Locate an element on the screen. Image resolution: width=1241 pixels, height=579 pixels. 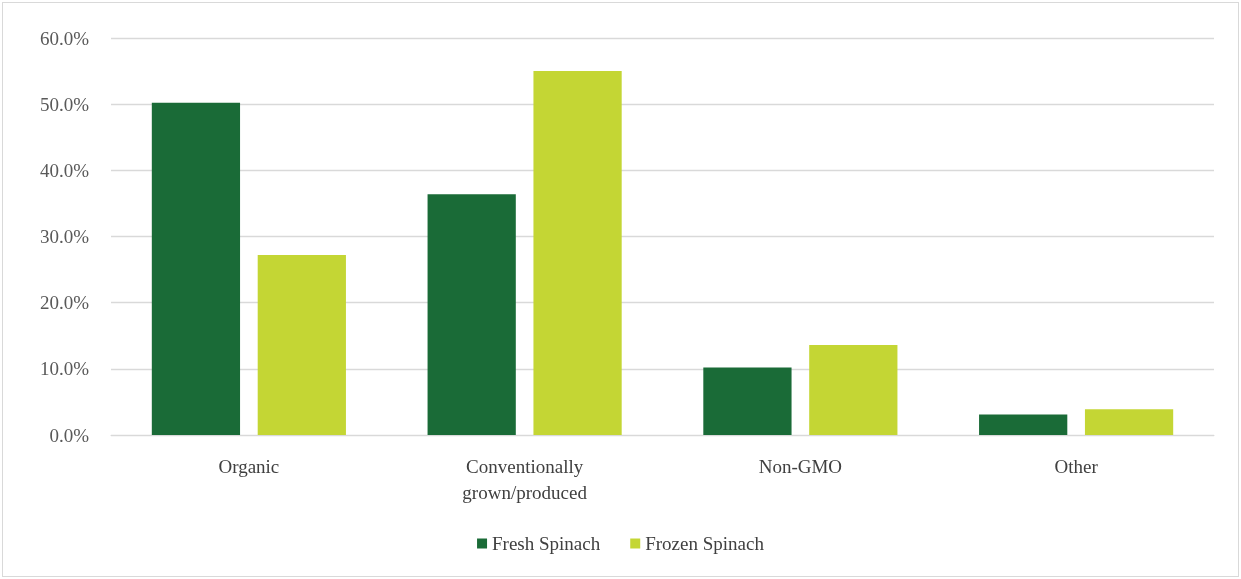
x-tick-label: Non-GMO is located at coordinates (800, 466).